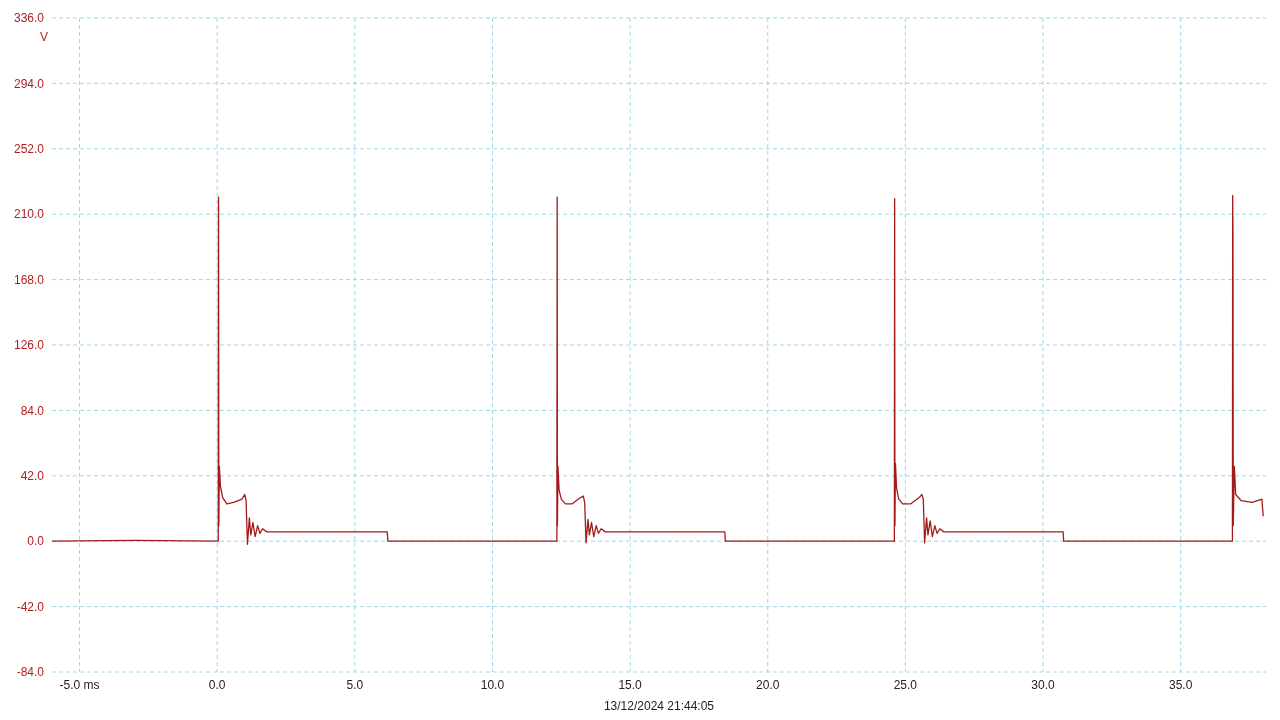 The width and height of the screenshot is (1280, 720). I want to click on x-tick-label: 30.0, so click(1043, 684).